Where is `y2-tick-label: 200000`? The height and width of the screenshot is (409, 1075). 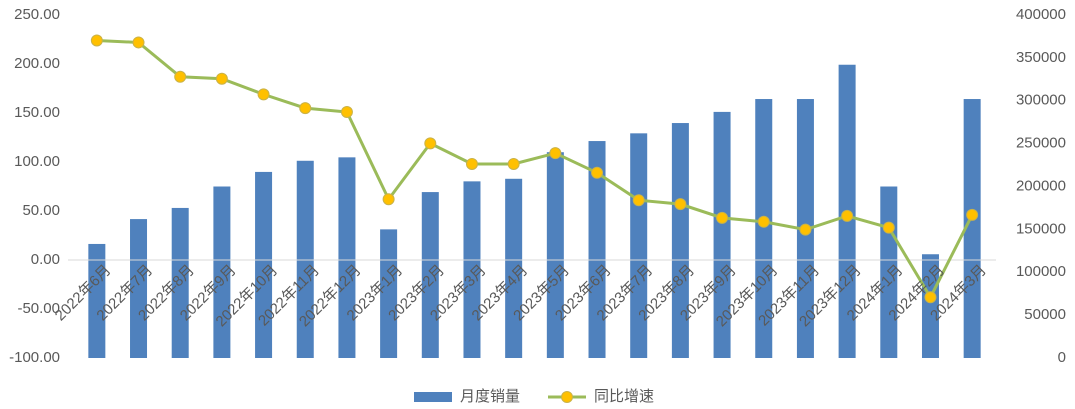 y2-tick-label: 200000 is located at coordinates (1041, 185).